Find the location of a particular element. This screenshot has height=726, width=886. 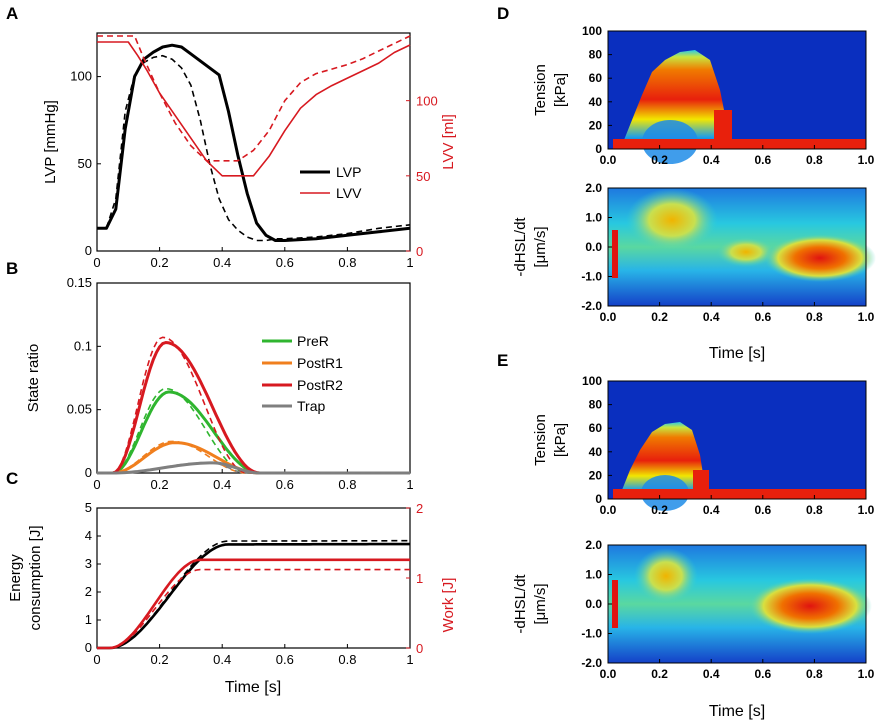

series-lvp is located at coordinates (254, 142).